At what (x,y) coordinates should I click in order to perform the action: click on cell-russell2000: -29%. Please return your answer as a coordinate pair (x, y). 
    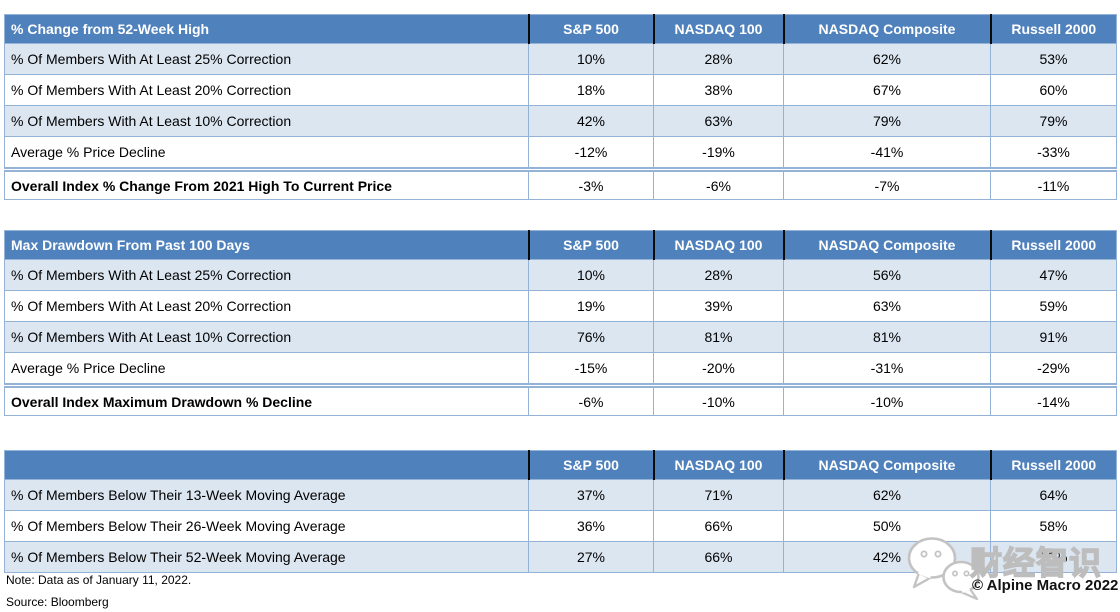
    Looking at the image, I should click on (1053, 369).